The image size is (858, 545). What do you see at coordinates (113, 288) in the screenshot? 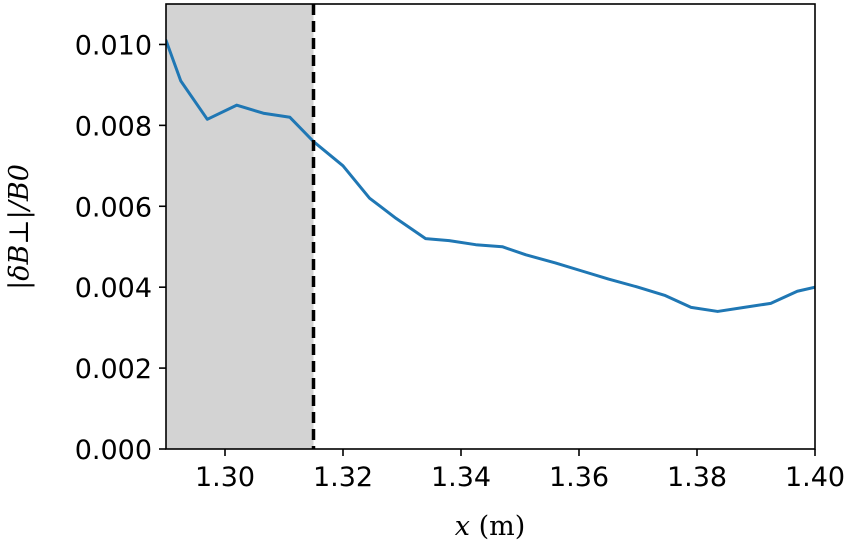
I see `y-tick-label: 0.004` at bounding box center [113, 288].